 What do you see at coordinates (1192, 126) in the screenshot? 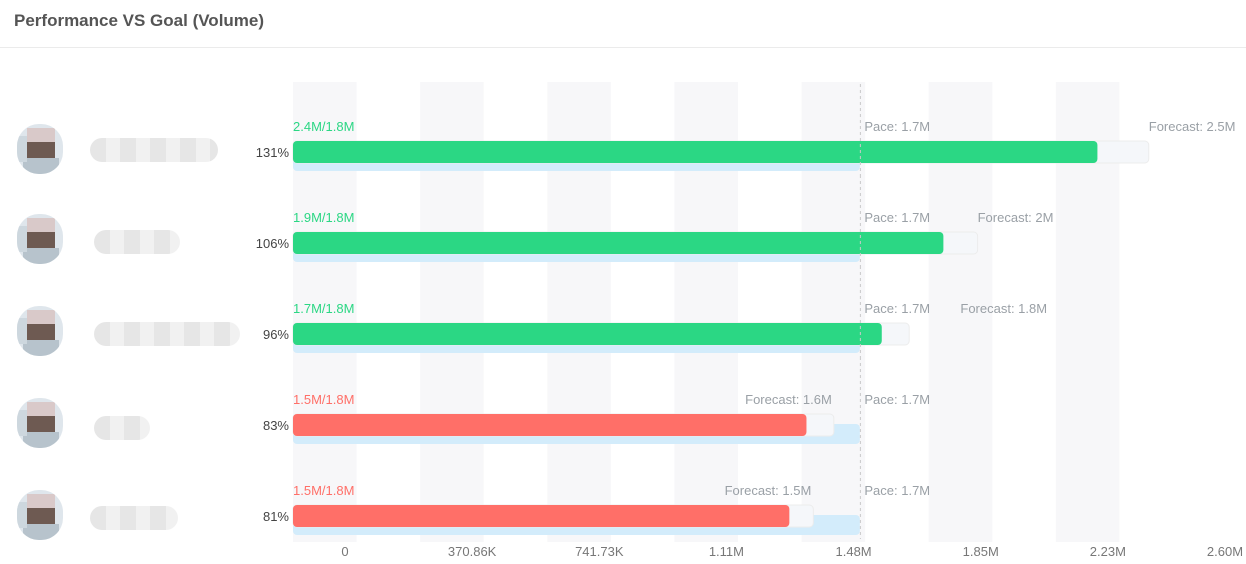
I see `forecast-label: Forecast: 2.5M` at bounding box center [1192, 126].